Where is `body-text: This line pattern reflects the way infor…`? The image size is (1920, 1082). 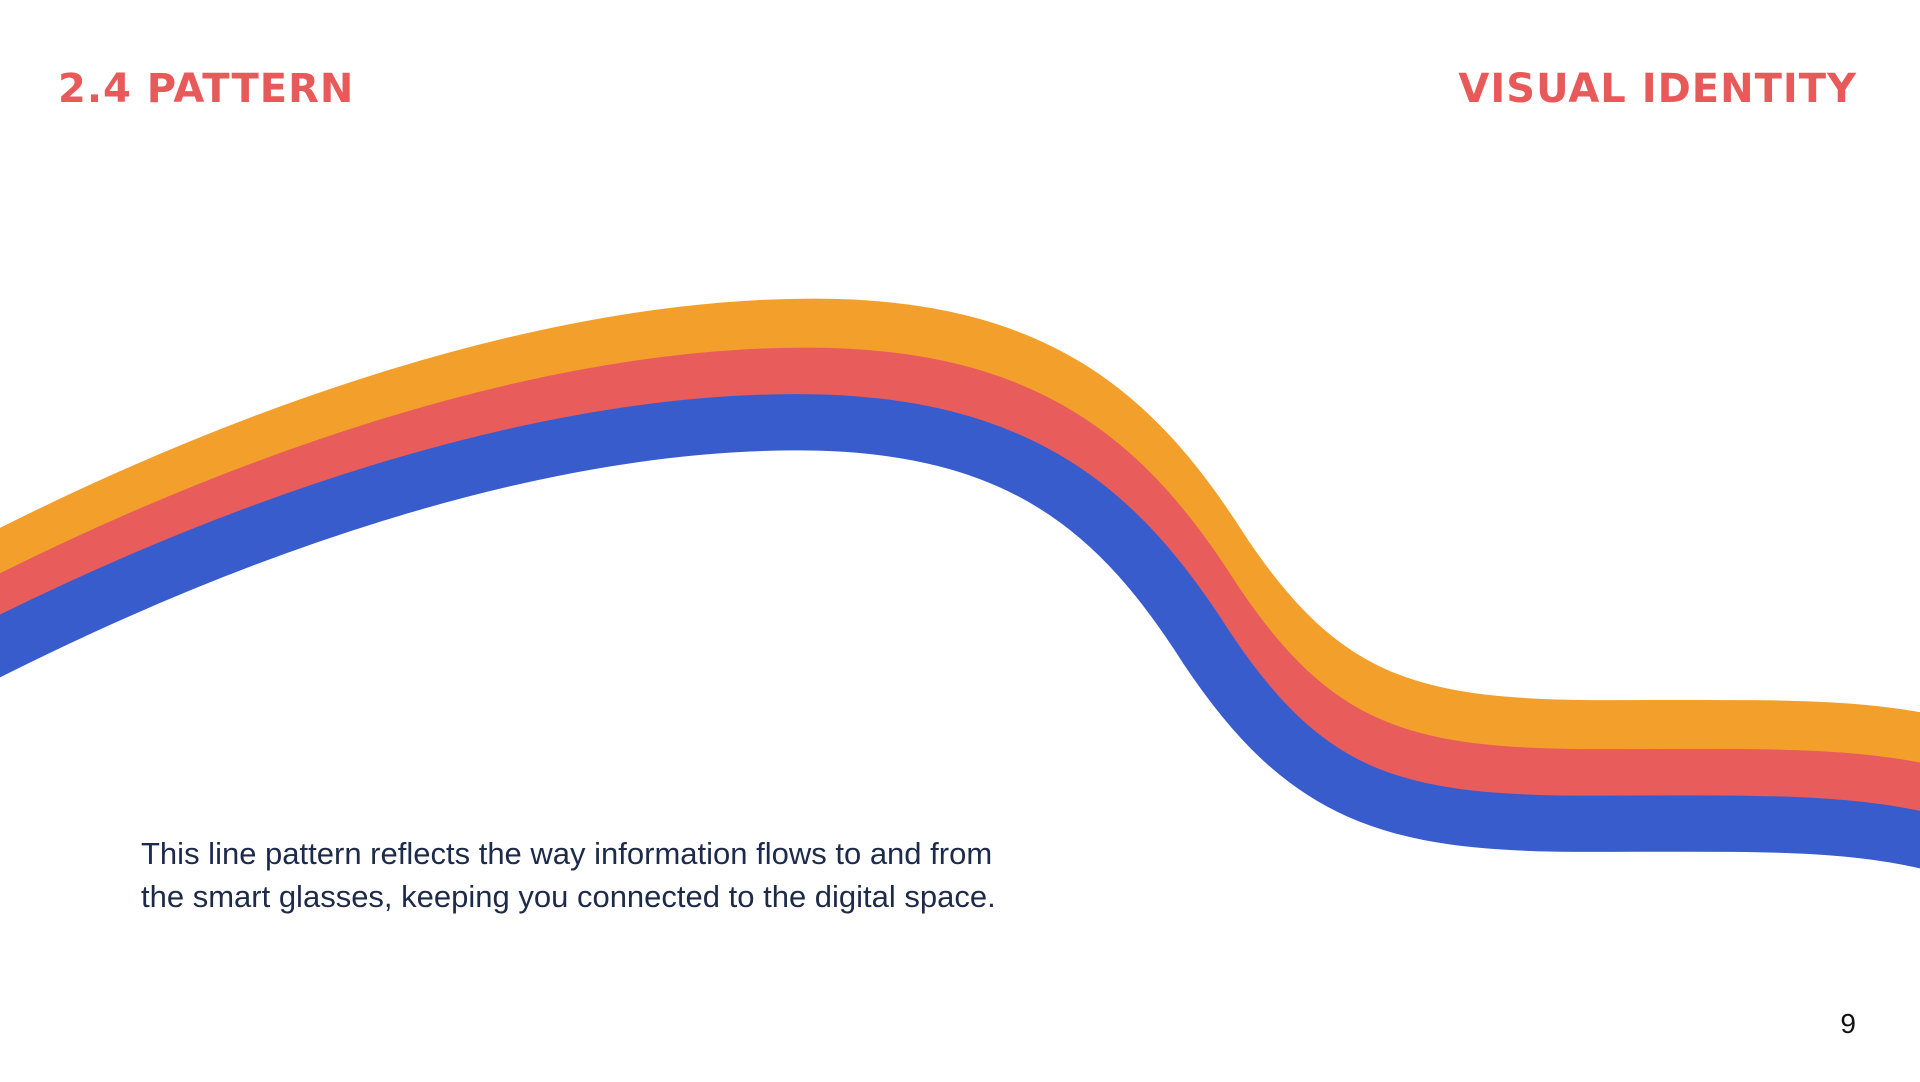
body-text: This line pattern reflects the way infor… is located at coordinates (568, 875).